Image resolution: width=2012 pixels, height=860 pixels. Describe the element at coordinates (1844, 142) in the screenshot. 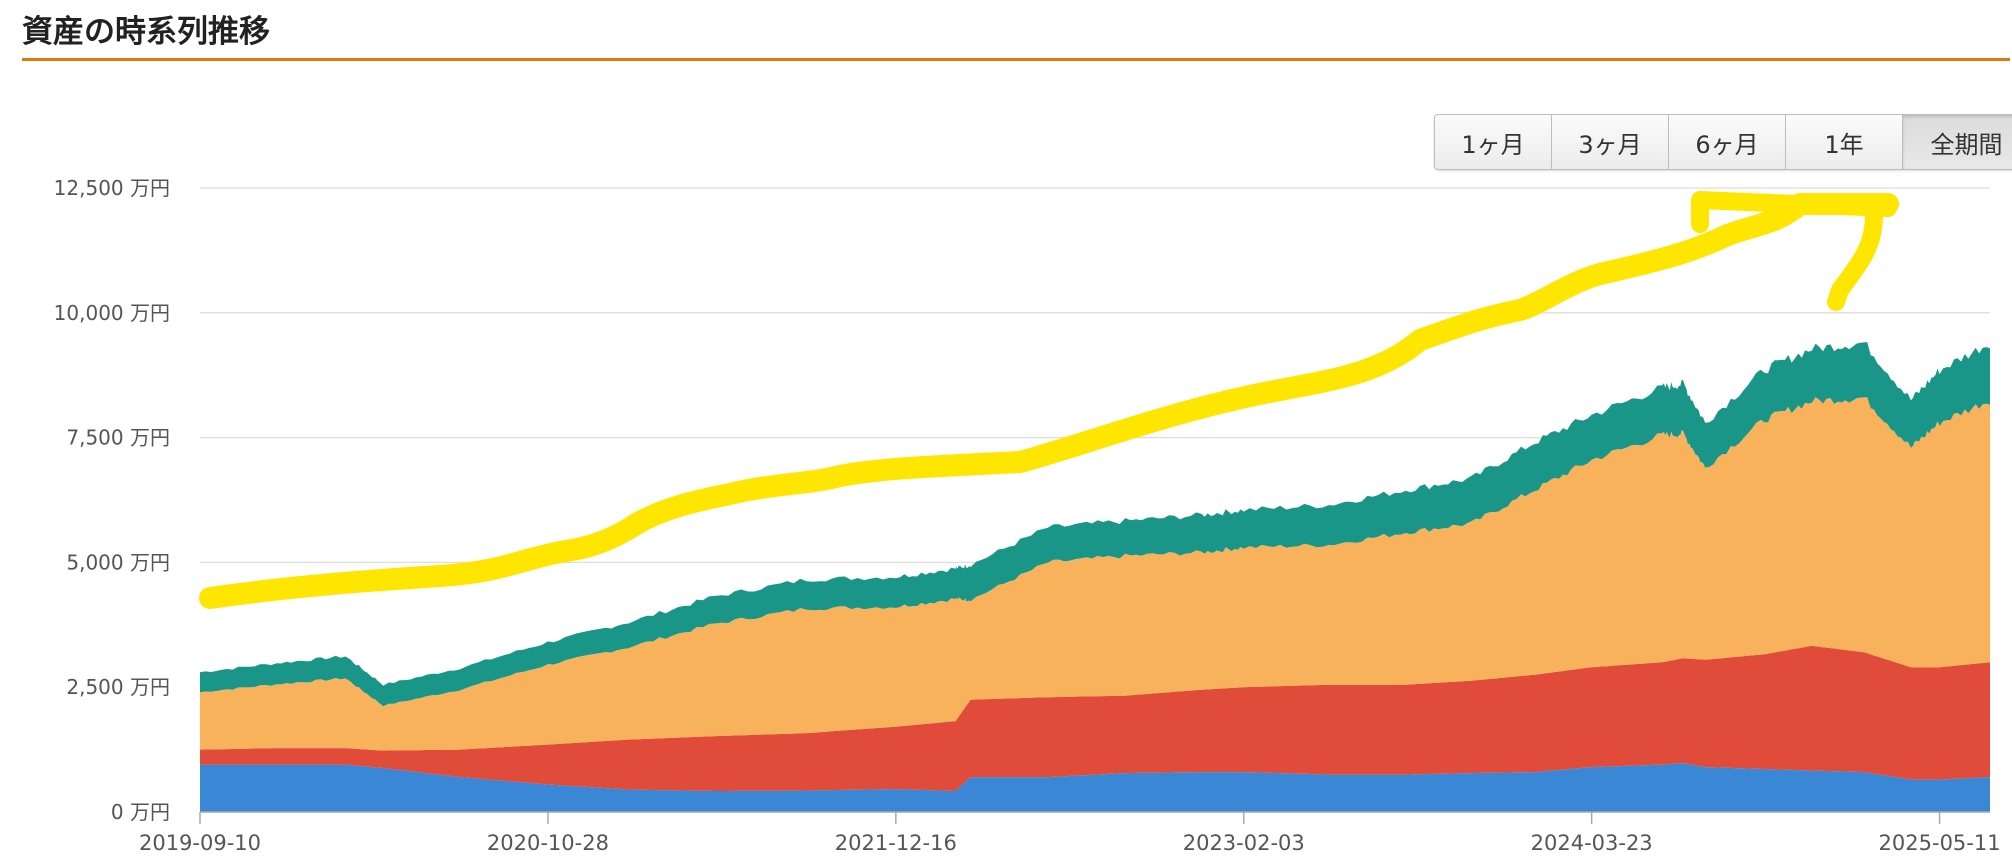

I see `range-button-1-year: 1年` at that location.